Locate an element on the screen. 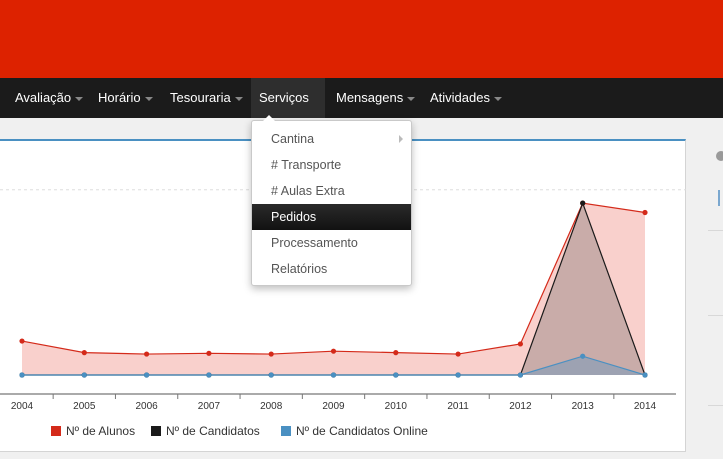  legend-item-candidatos-online: Nº de Candidatos Online is located at coordinates (354, 431).